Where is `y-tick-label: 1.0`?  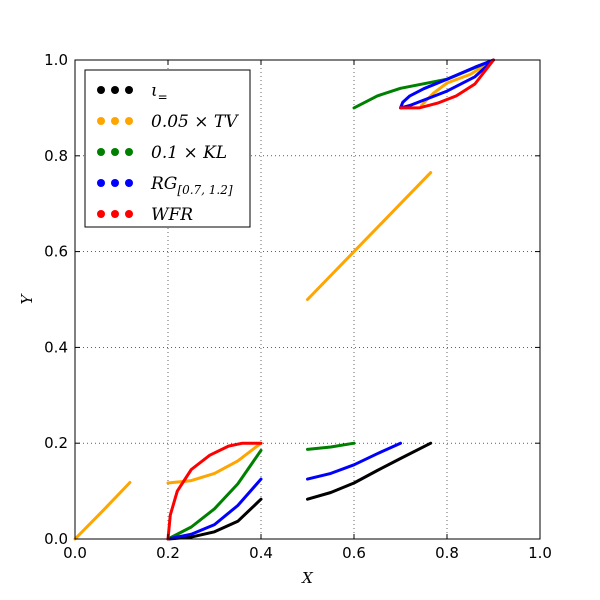
y-tick-label: 1.0 is located at coordinates (56, 60).